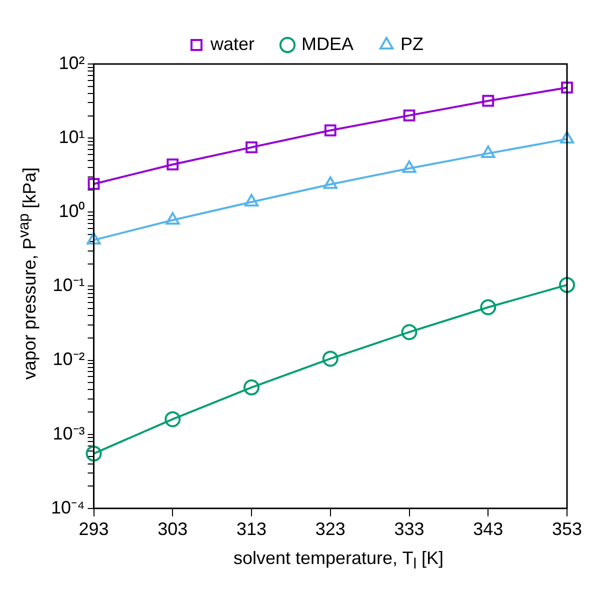 The width and height of the screenshot is (597, 592). What do you see at coordinates (330, 529) in the screenshot?
I see `x-tick-label: 323` at bounding box center [330, 529].